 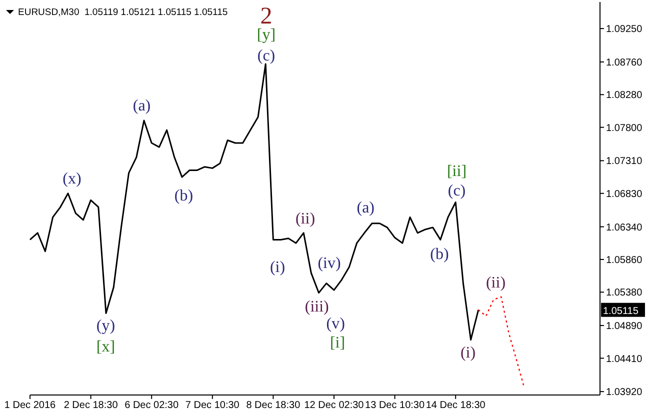 What do you see at coordinates (624, 392) in the screenshot?
I see `y-tick-label: 1.03920` at bounding box center [624, 392].